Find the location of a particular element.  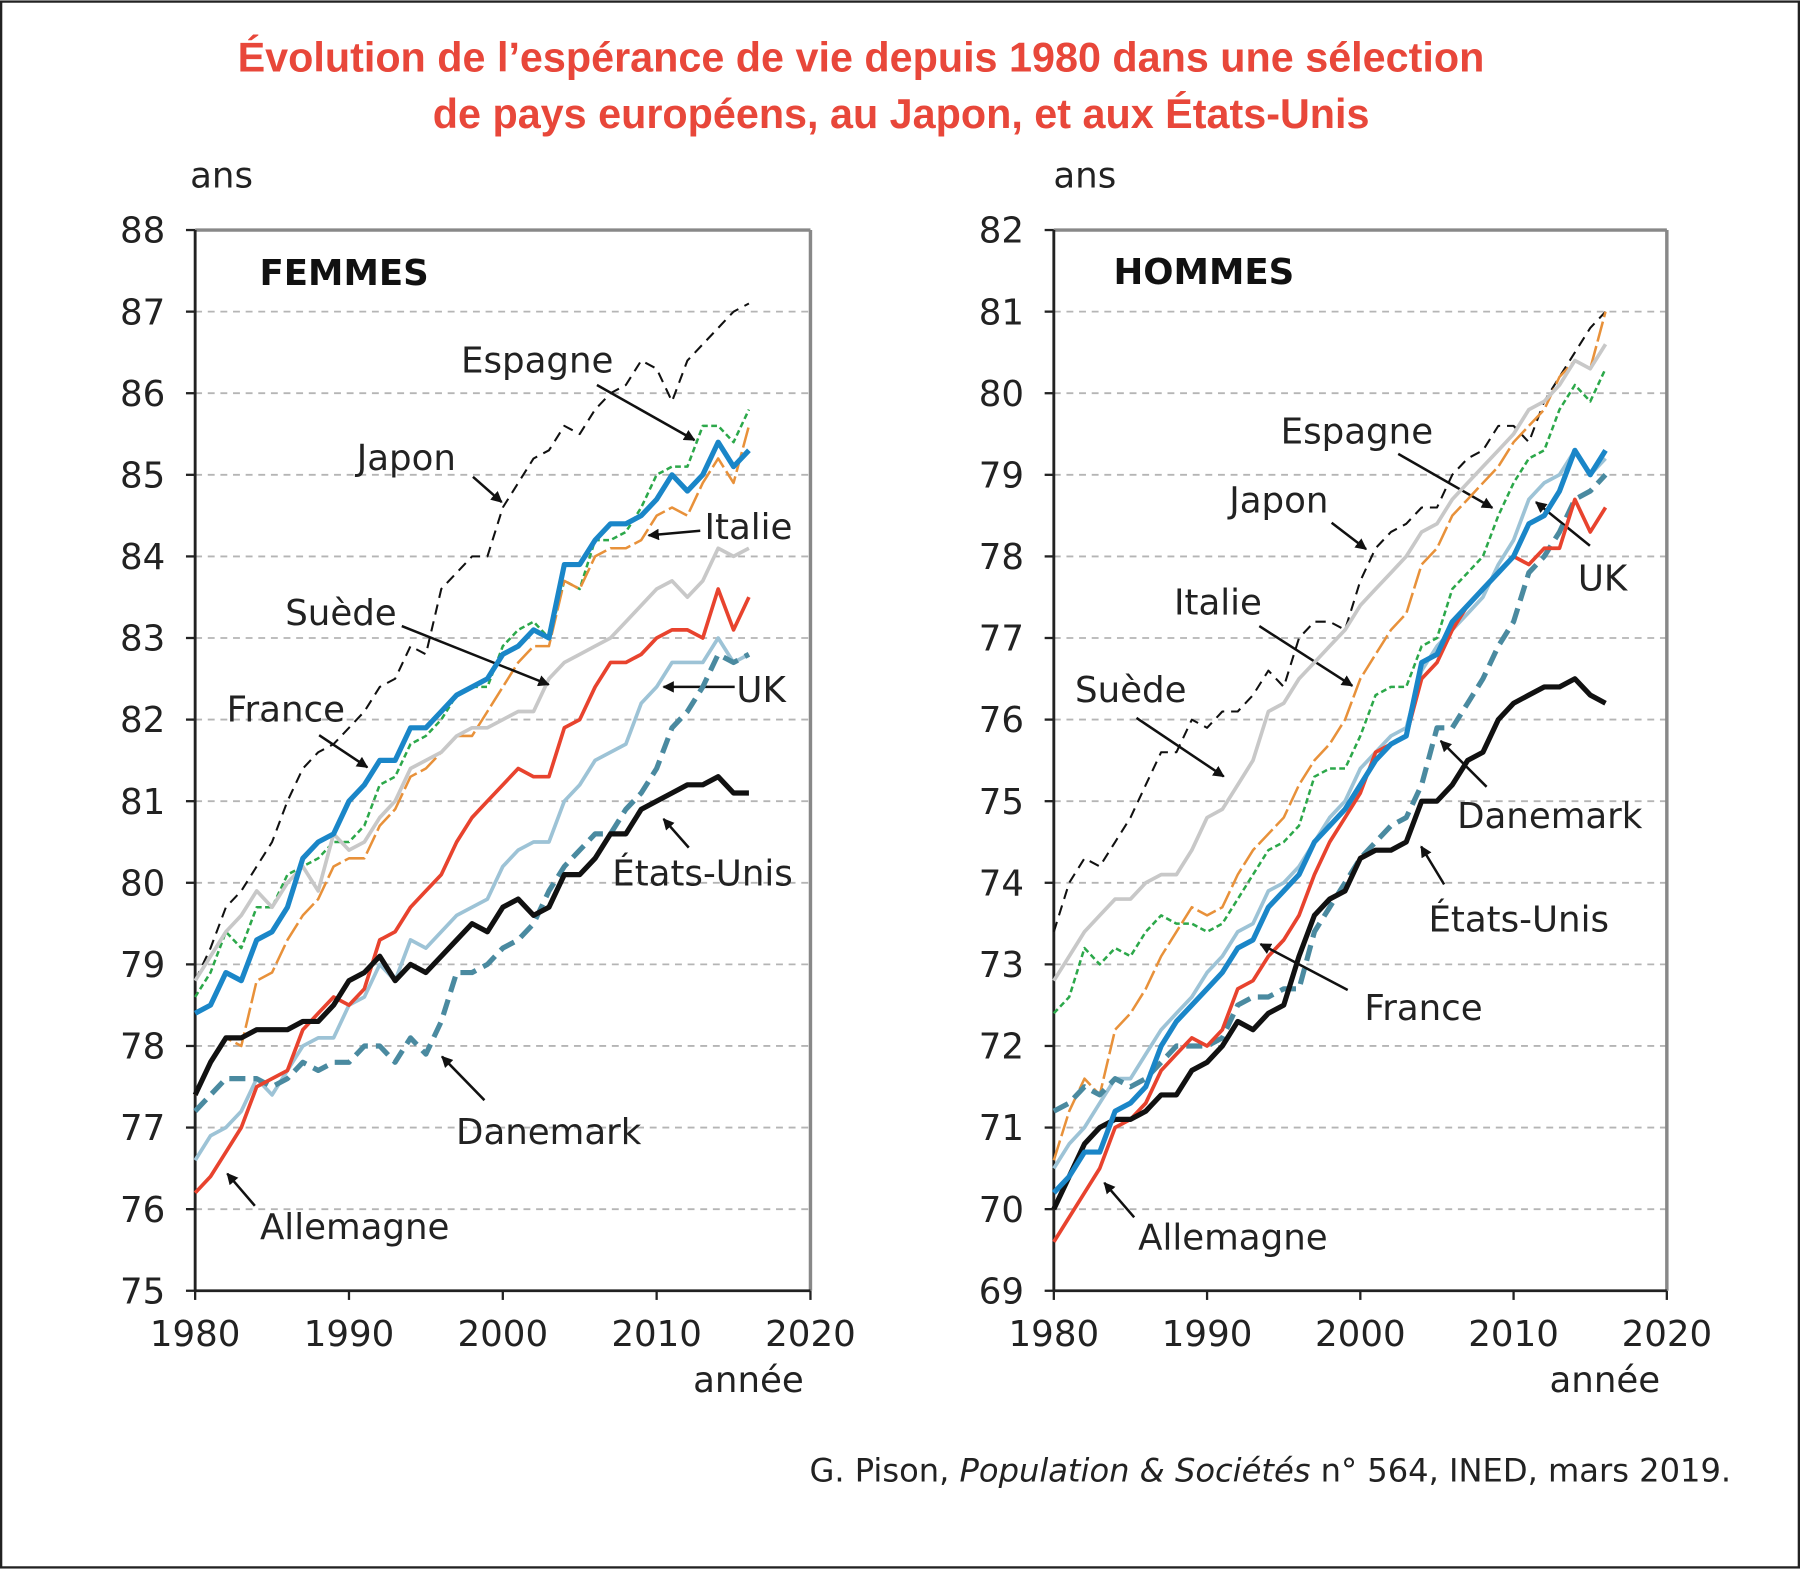

series-line-italie is located at coordinates (472, 760).